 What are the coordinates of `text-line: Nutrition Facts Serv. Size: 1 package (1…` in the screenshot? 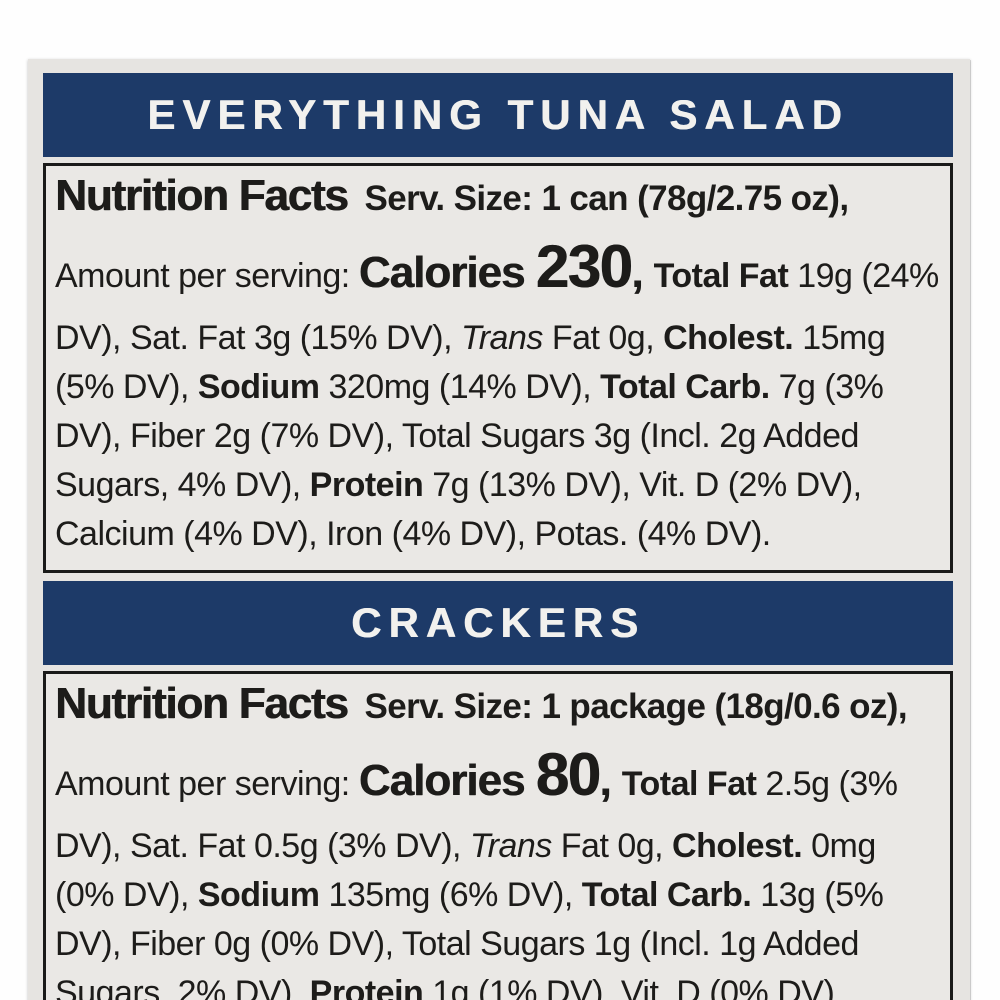 It's located at (499, 709).